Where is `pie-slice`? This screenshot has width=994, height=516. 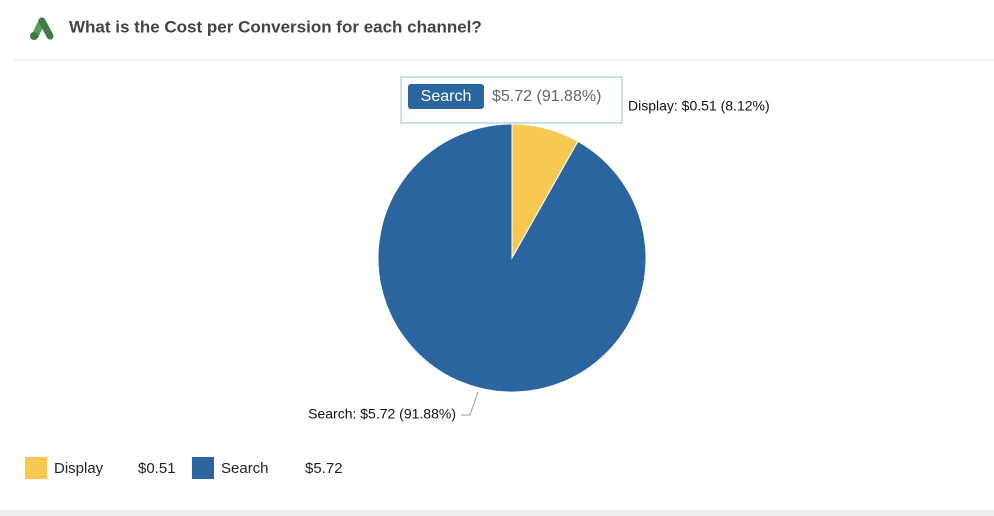
pie-slice is located at coordinates (512, 258).